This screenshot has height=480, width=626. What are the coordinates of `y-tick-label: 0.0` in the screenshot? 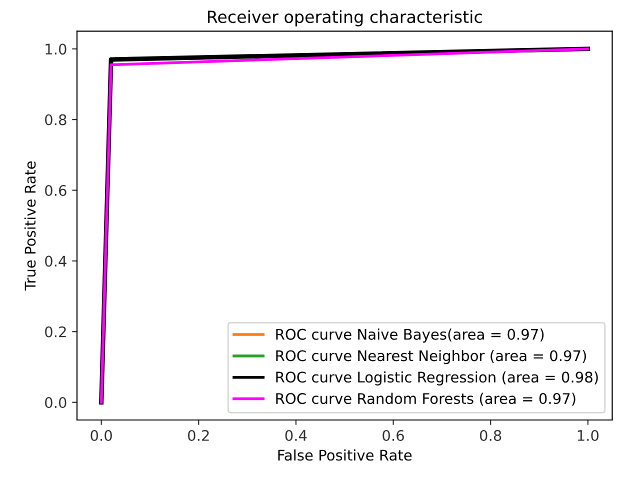 It's located at (55, 402).